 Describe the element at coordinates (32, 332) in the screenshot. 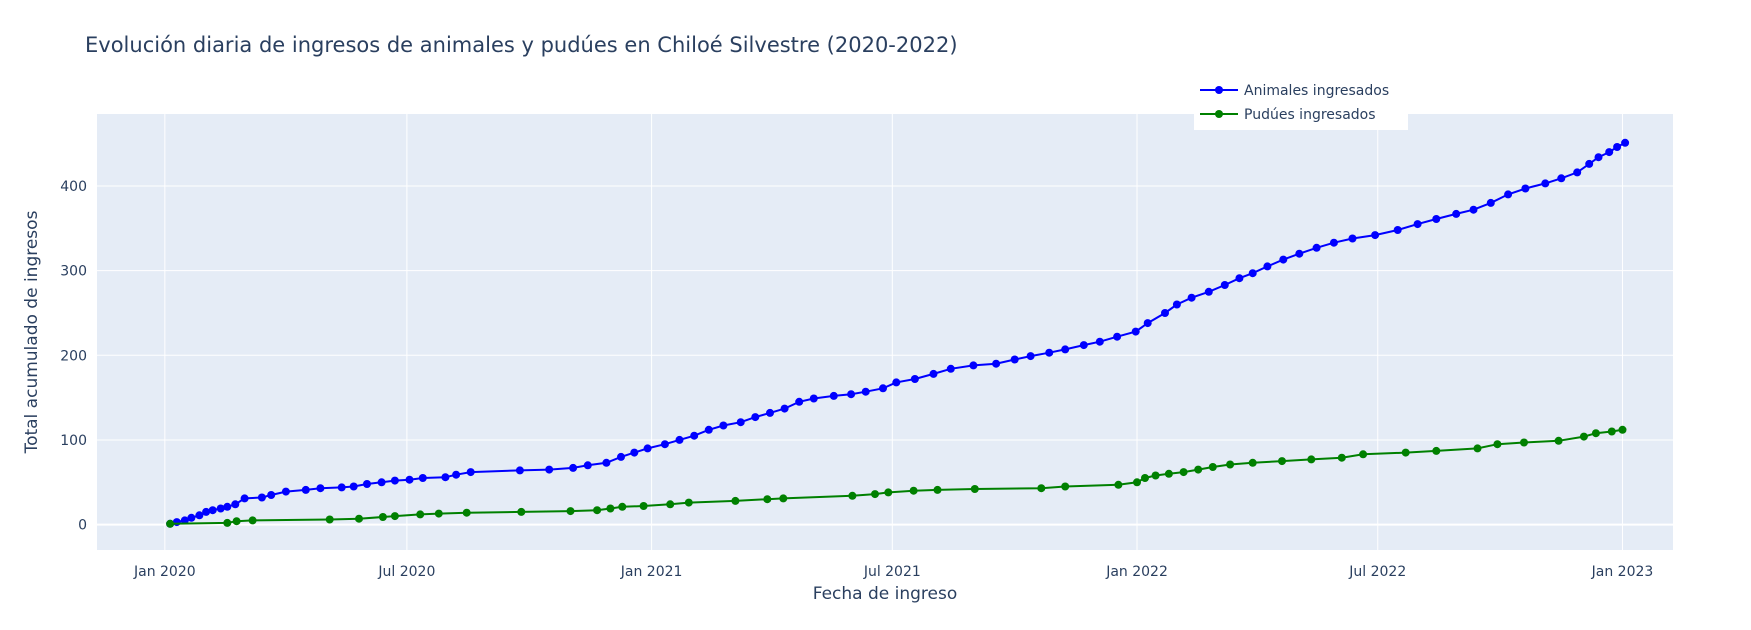

I see `y-axis-title: Total acumulado de ingresos` at that location.